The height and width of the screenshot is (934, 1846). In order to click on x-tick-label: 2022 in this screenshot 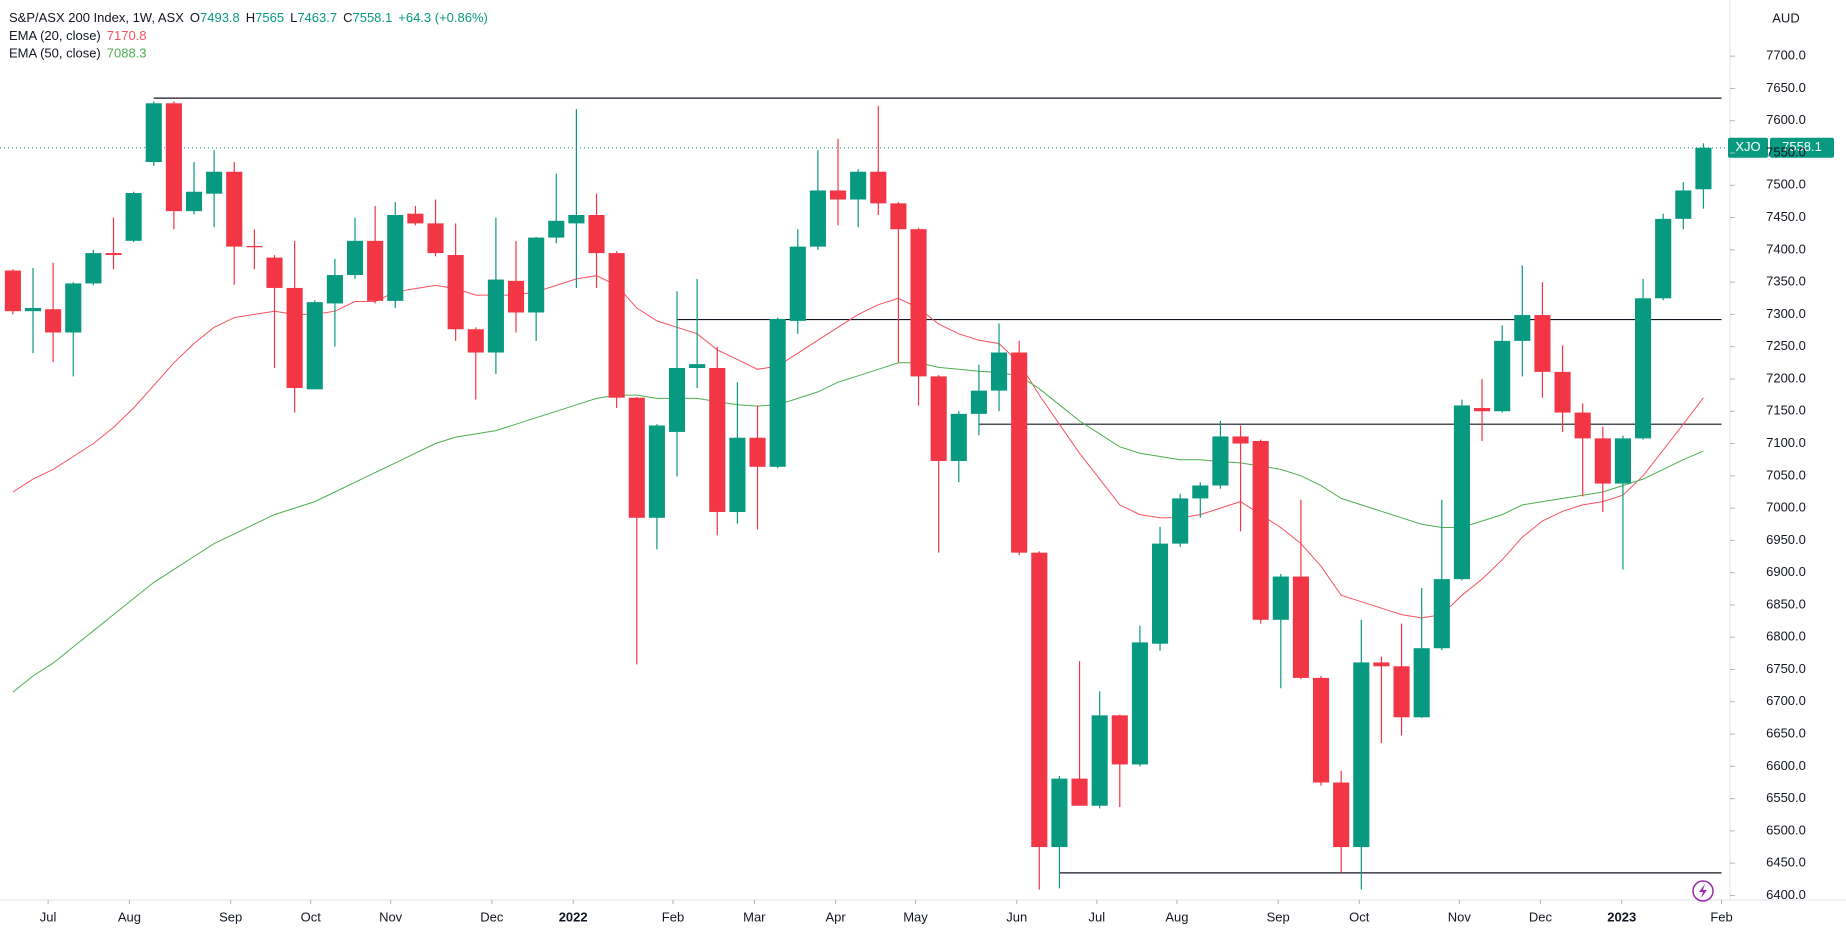, I will do `click(573, 916)`.